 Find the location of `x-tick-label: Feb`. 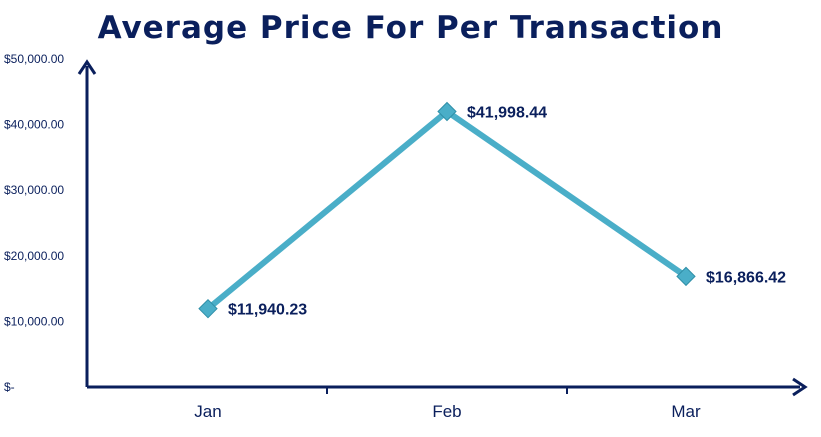

x-tick-label: Feb is located at coordinates (446, 411).